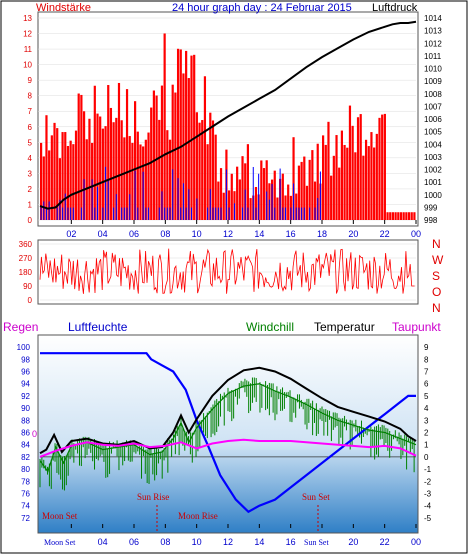 This screenshot has height=555, width=470. Describe the element at coordinates (436, 308) in the screenshot. I see `compass-label: N` at that location.